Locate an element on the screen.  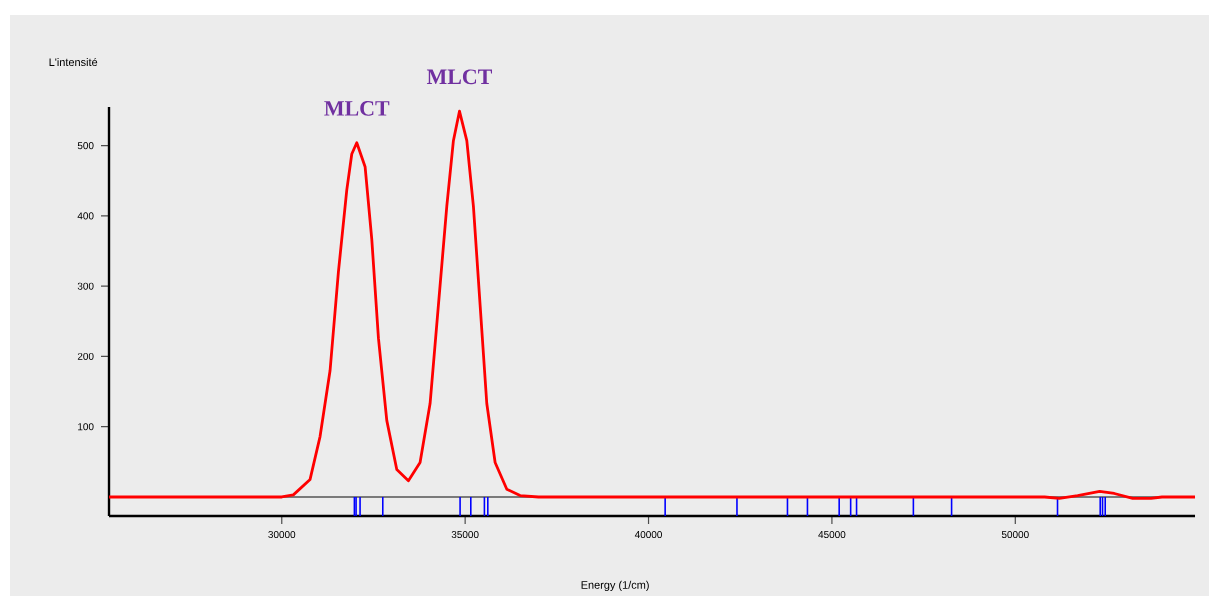
x-tick-label: 30000 is located at coordinates (282, 535).